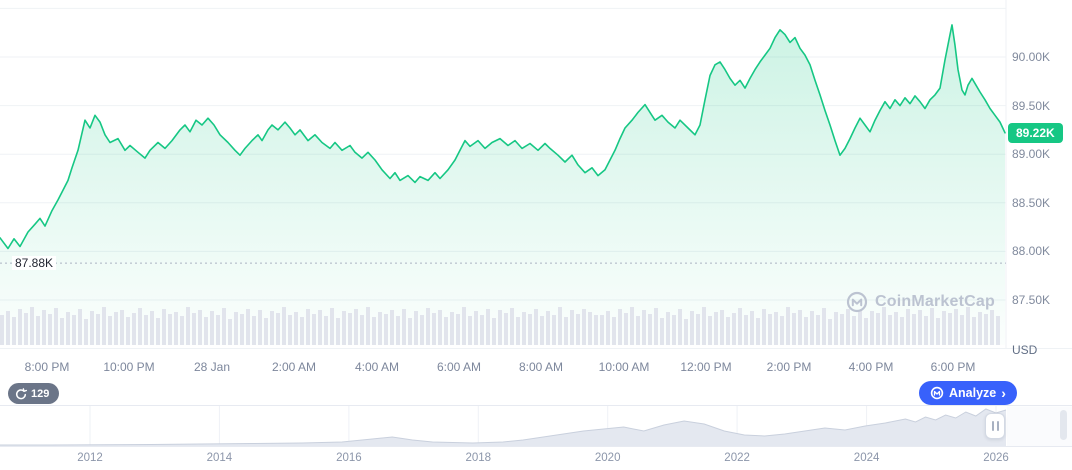  I want to click on y-axis-tick: 88.00K, so click(1031, 251).